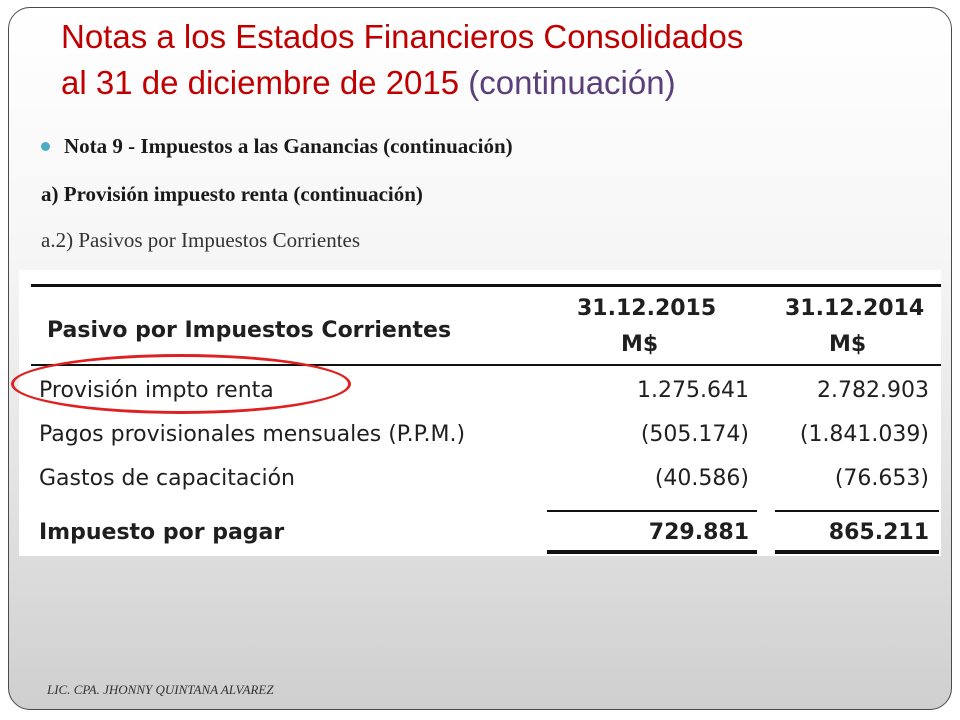  Describe the element at coordinates (572, 82) in the screenshot. I see `title-suffix: (continuación)` at that location.